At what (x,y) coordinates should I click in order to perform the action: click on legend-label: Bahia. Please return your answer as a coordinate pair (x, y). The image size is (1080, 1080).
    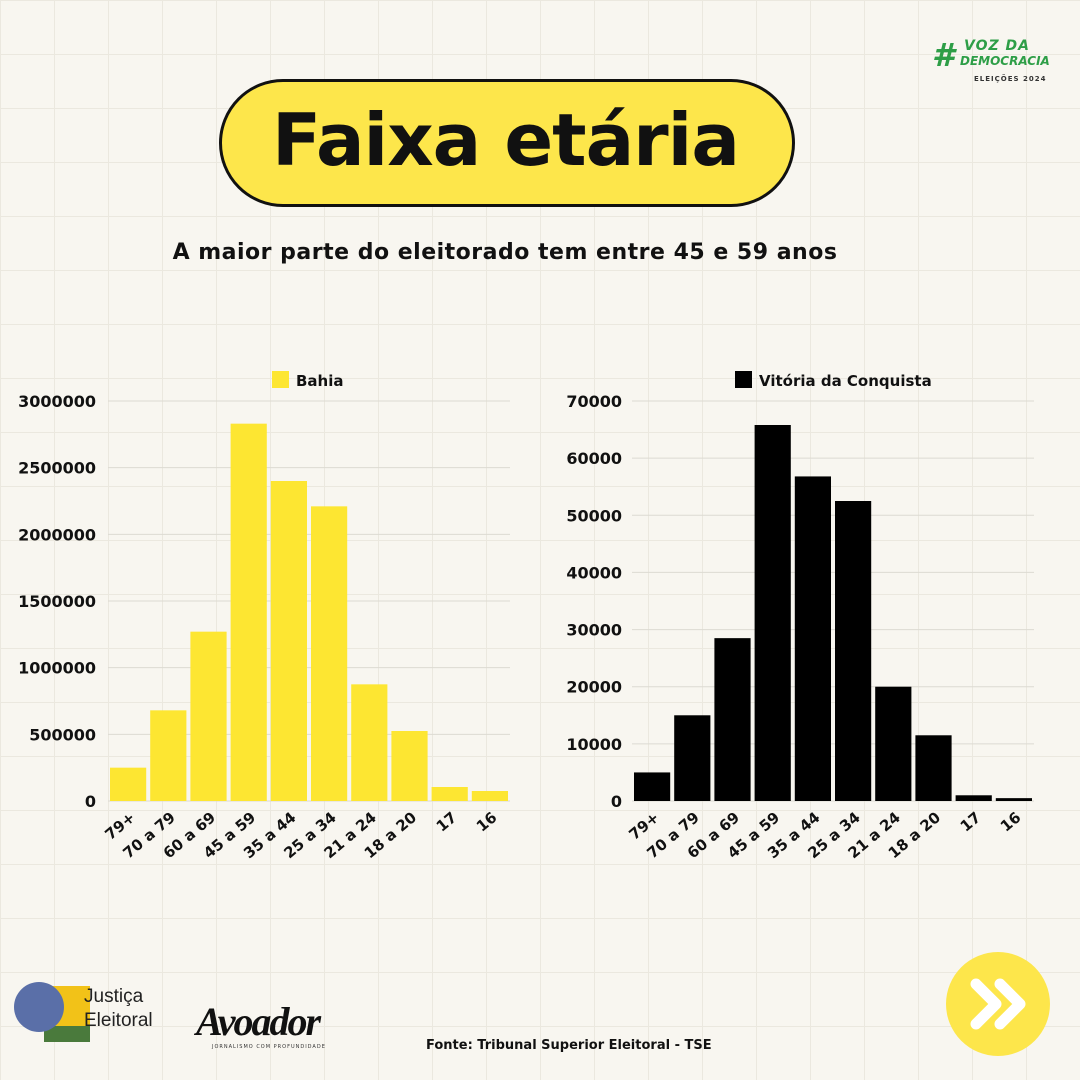
    Looking at the image, I should click on (320, 381).